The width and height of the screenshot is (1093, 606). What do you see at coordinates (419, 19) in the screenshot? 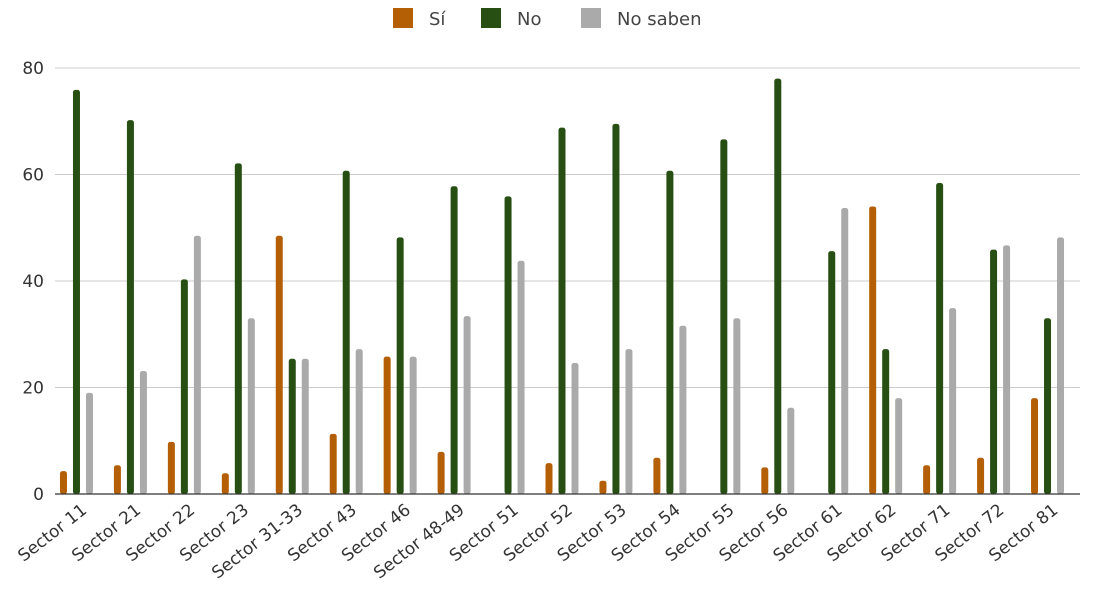
I see `legend-item: Sí` at bounding box center [419, 19].